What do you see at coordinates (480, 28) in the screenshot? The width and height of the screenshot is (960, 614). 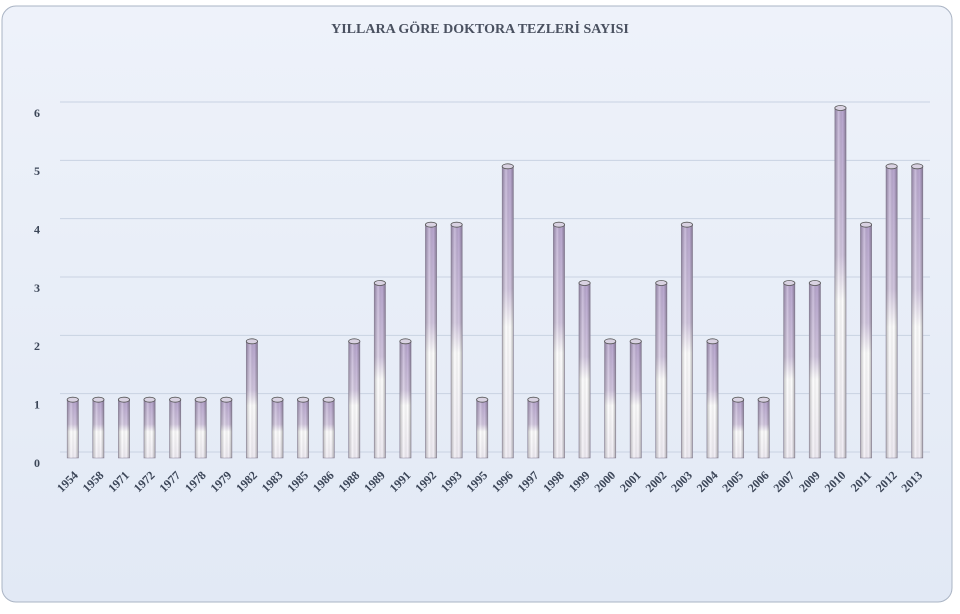 I see `chart-title: YILLARA GÖRE DOKTORA TEZLERİ SAYISI` at bounding box center [480, 28].